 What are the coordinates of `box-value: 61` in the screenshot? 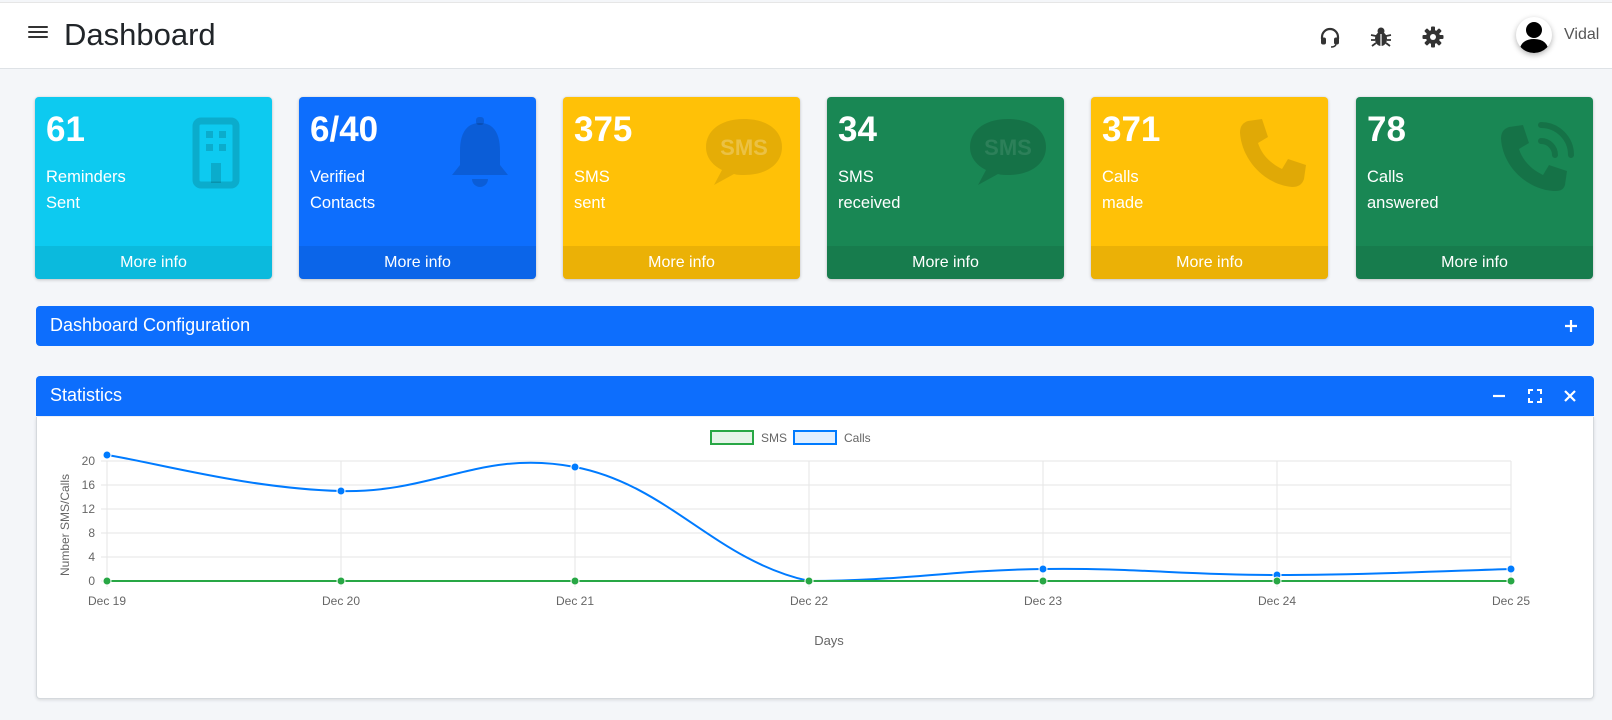 It's located at (65, 129).